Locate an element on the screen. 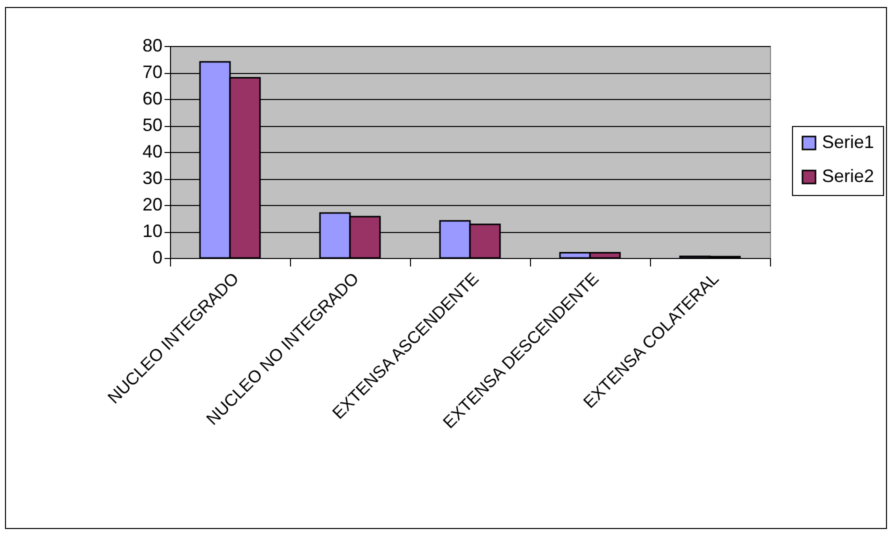  y-tick-label: 60 is located at coordinates (152, 98).